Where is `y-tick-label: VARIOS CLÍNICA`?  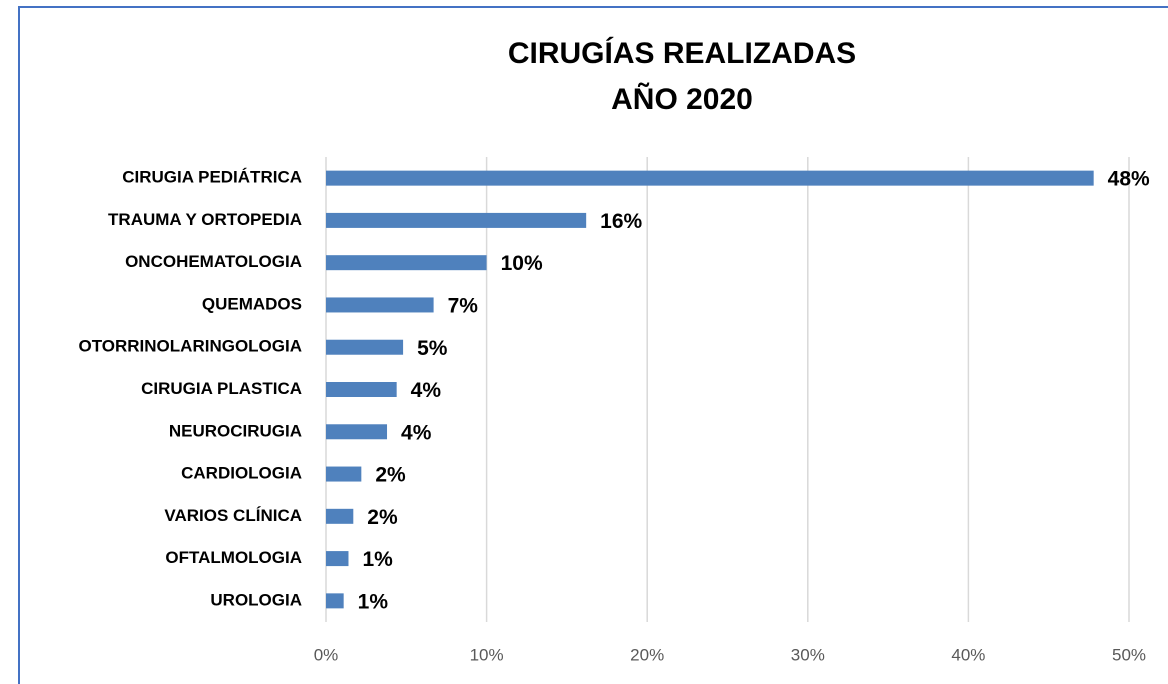 y-tick-label: VARIOS CLÍNICA is located at coordinates (233, 515).